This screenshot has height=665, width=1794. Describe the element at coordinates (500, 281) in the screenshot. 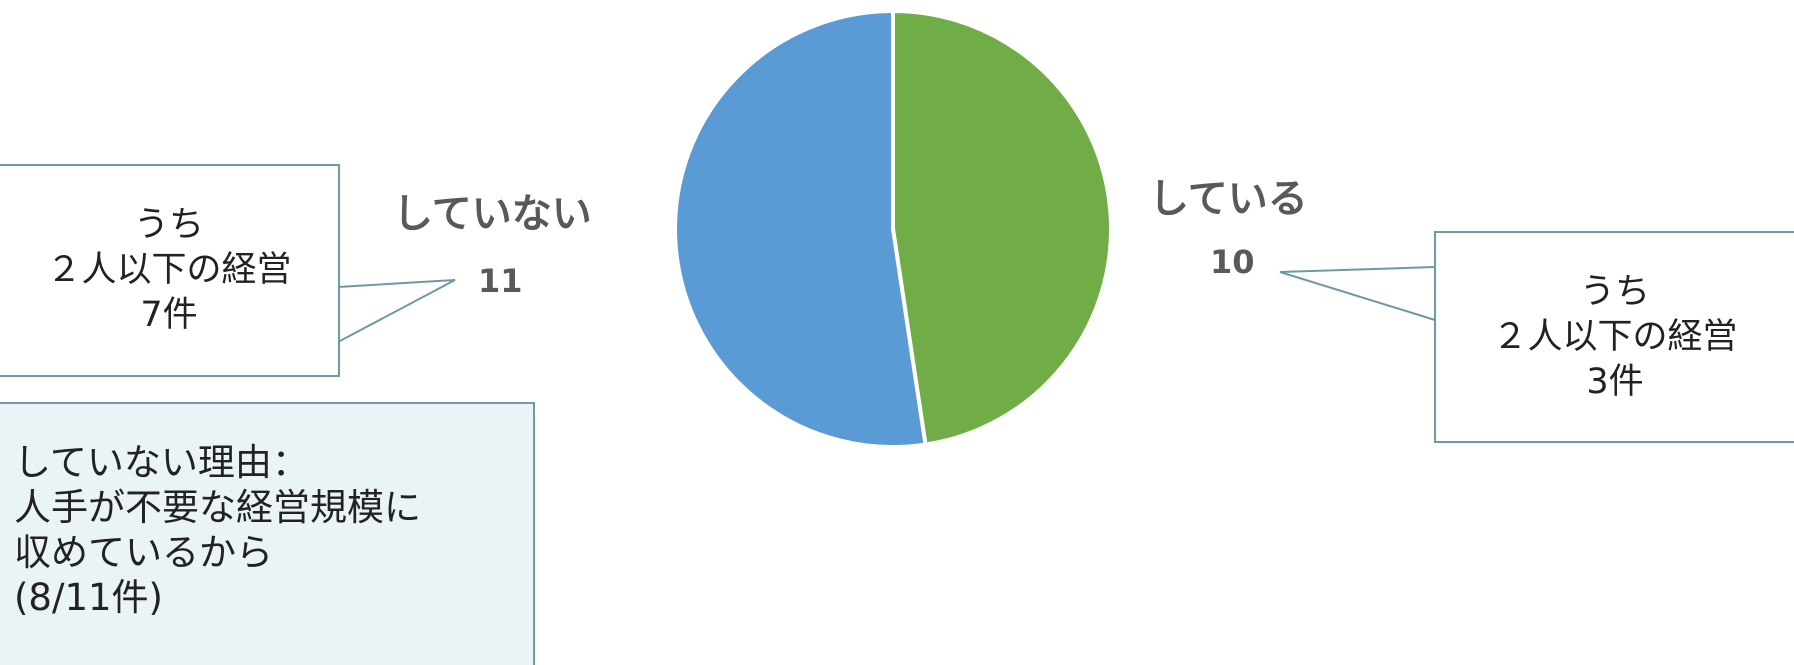

I see `value-label-not-doing: 11` at that location.